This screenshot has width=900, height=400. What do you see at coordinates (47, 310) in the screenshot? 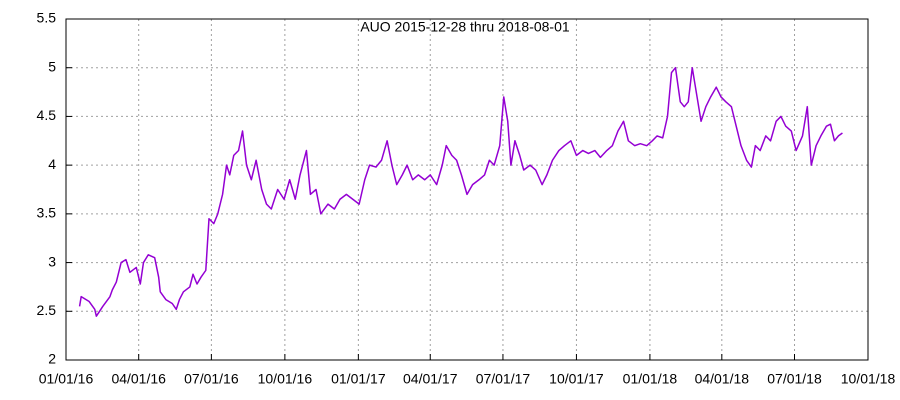
I see `y-tick-label: 2.5` at bounding box center [47, 310].